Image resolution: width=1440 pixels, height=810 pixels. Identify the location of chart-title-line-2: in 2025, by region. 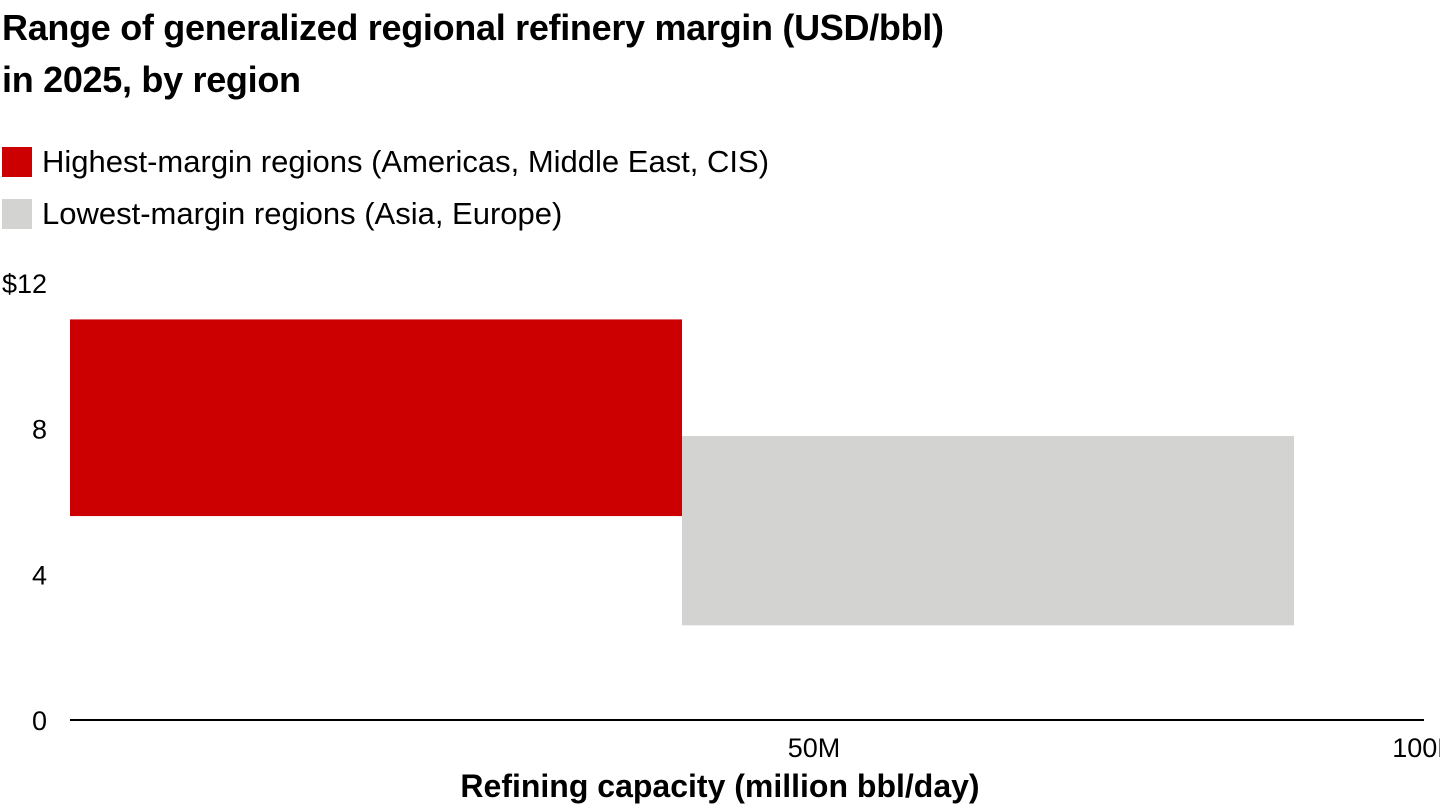
(151, 79).